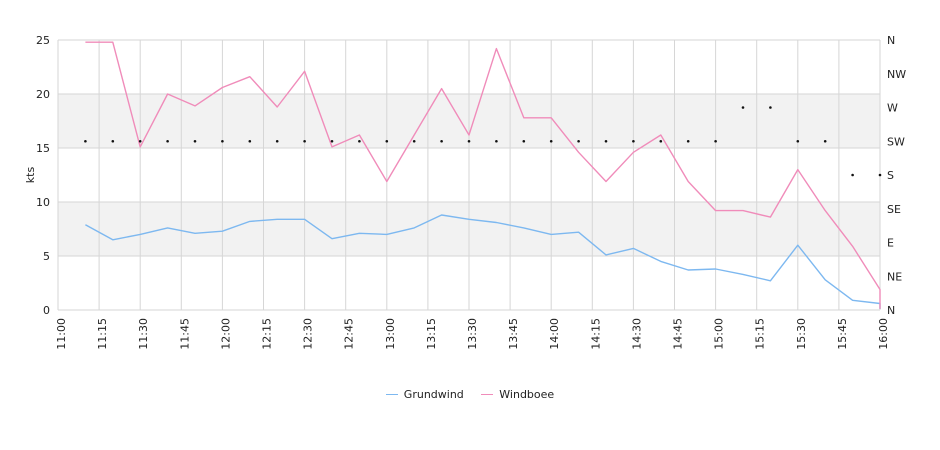 This screenshot has width=940, height=450. What do you see at coordinates (225, 334) in the screenshot?
I see `x-tick-label: 12:00` at bounding box center [225, 334].